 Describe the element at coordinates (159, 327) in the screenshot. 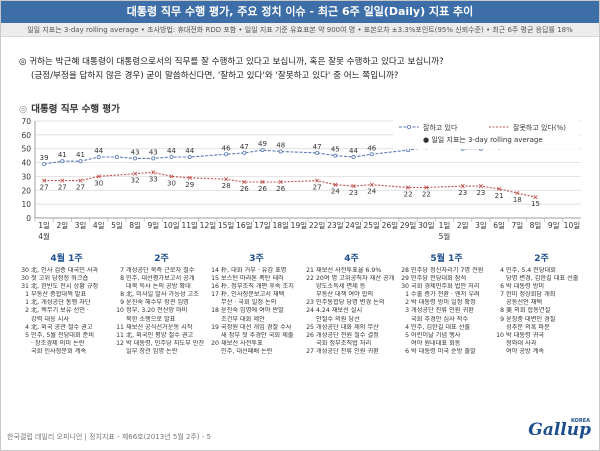

I see `issue-text: 재보선 공식선거운동 시작` at that location.